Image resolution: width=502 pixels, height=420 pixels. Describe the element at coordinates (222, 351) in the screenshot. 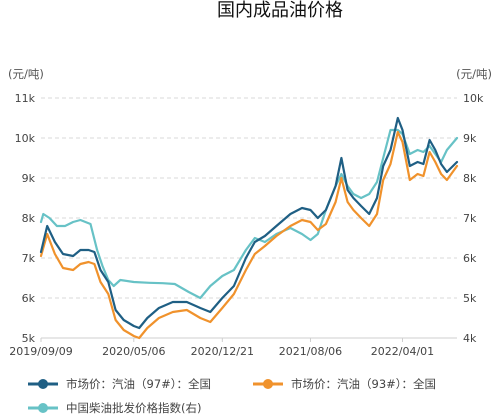

I see `x-axis-tick-label: 2020/12/21` at that location.